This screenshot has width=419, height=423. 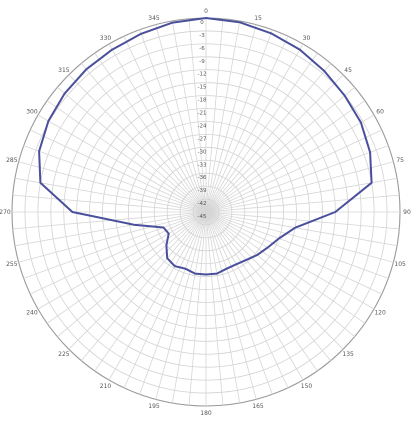 What do you see at coordinates (154, 18) in the screenshot?
I see `angle-tick-label: 345` at bounding box center [154, 18].